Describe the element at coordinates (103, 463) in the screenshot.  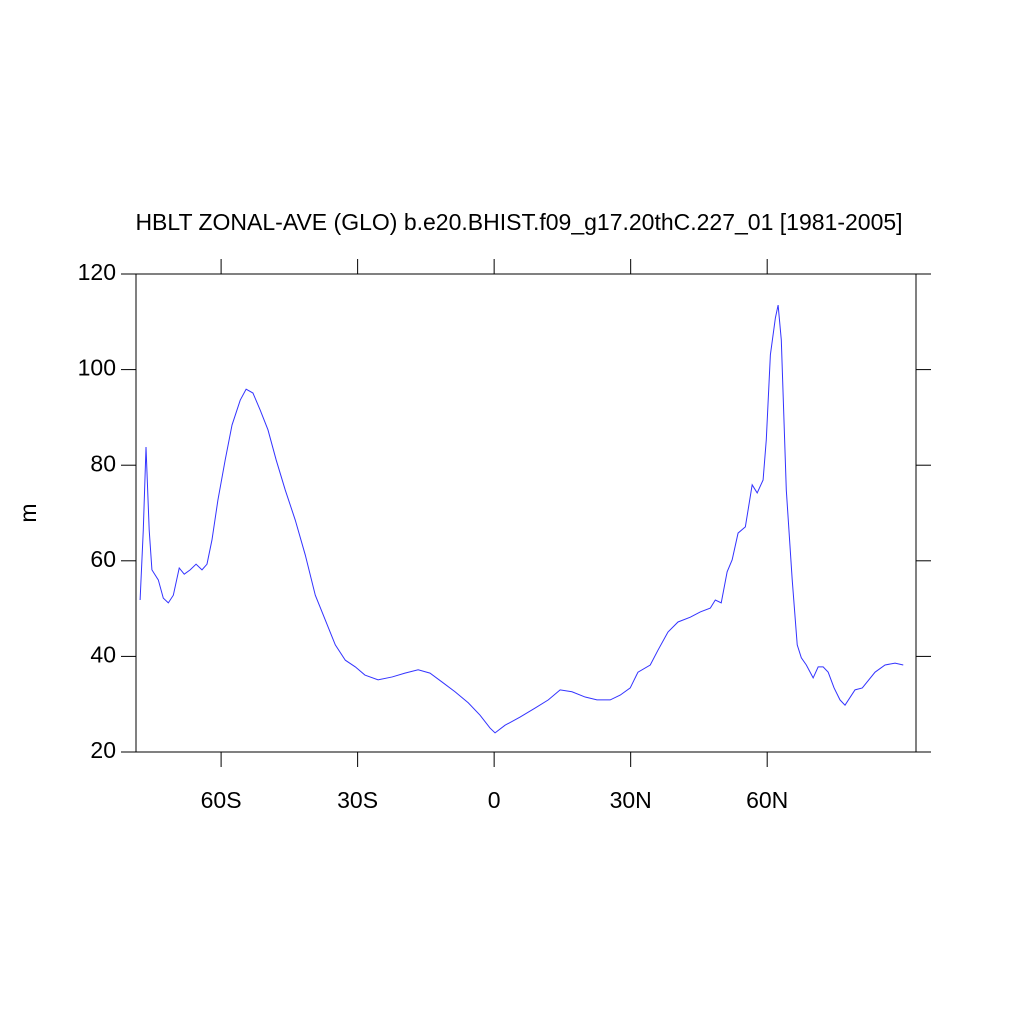
I see `y-tick-label: 80` at that location.